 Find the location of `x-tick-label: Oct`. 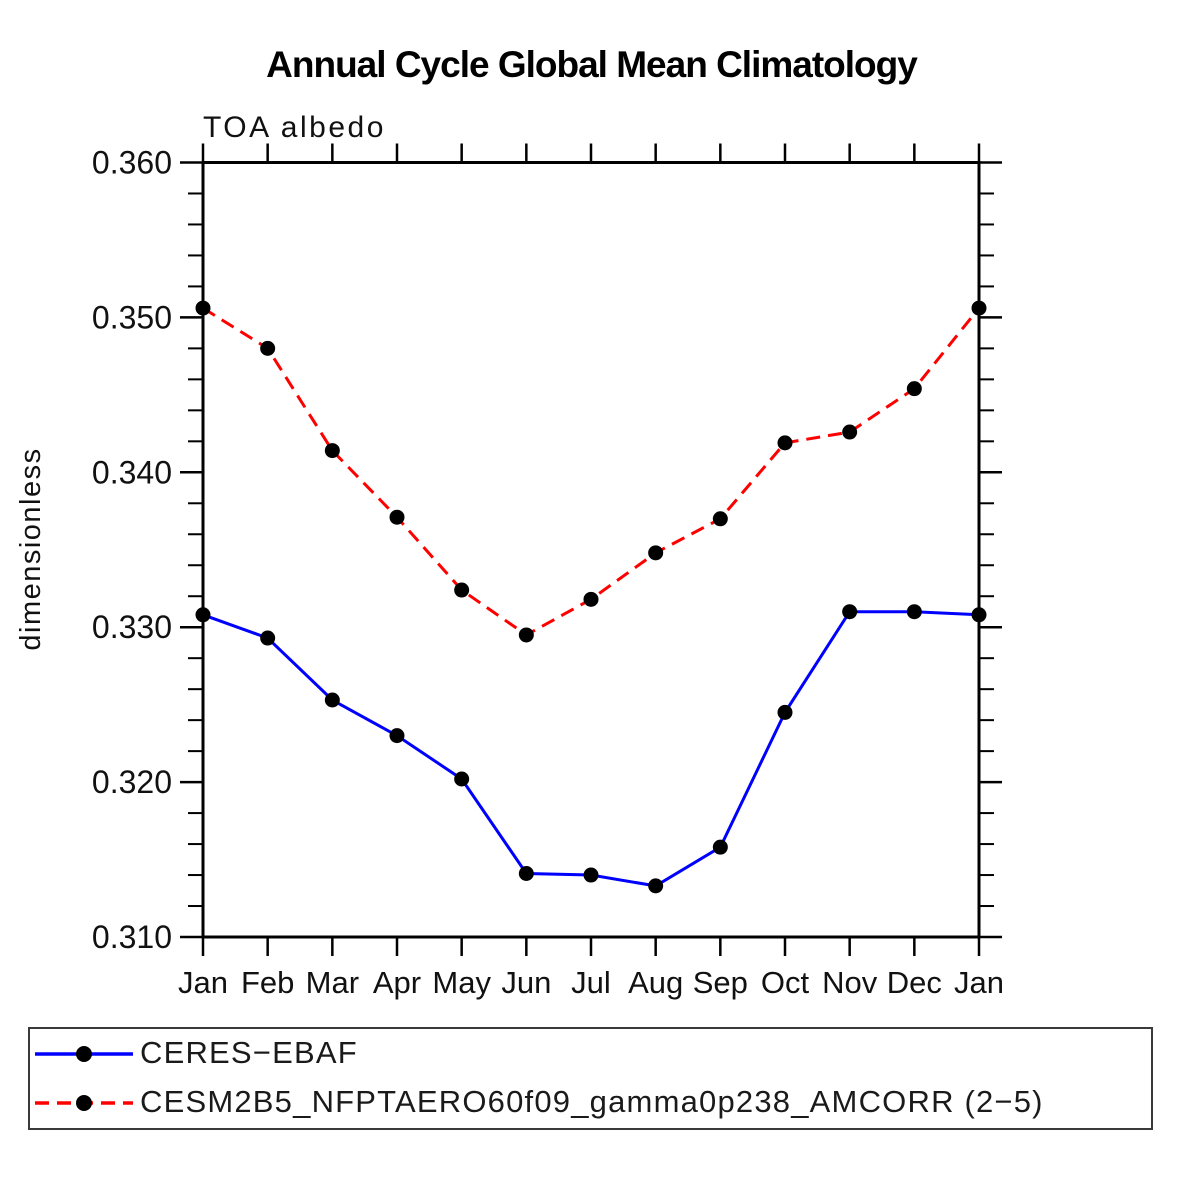

x-tick-label: Oct is located at coordinates (785, 982).